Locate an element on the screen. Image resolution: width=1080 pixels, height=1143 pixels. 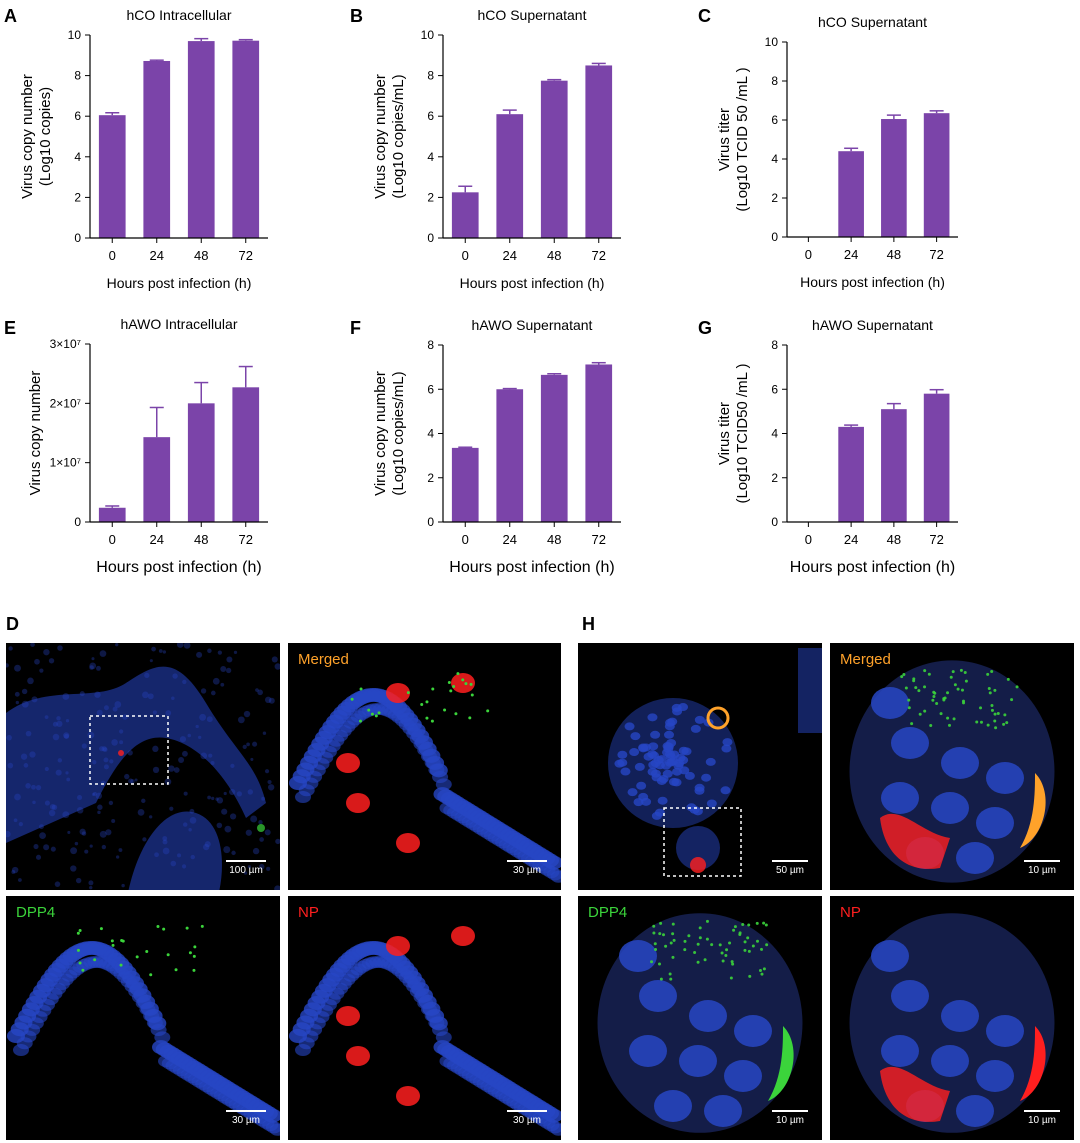
x-axis-label: Hours post infection (h) is located at coordinates (178, 567).